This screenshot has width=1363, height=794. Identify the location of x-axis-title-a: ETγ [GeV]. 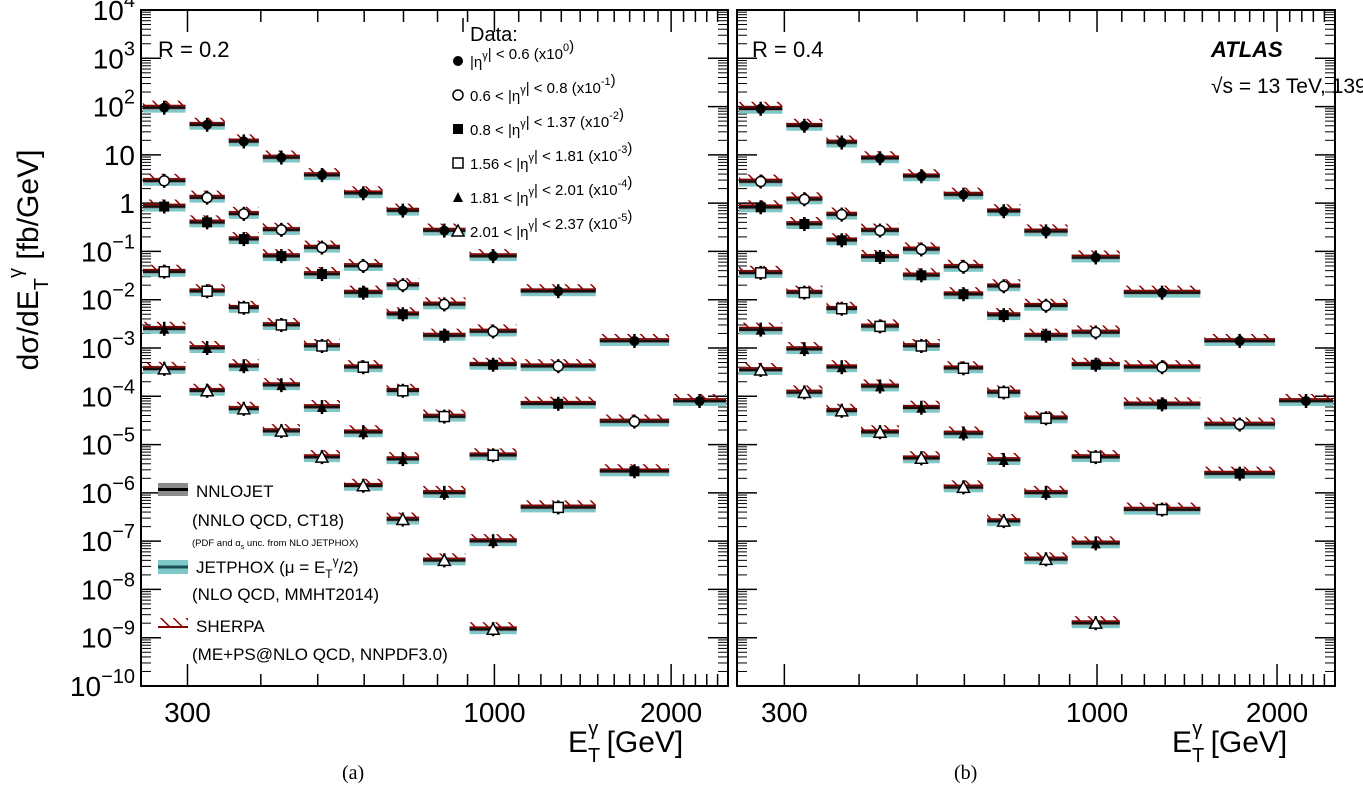
(625, 742).